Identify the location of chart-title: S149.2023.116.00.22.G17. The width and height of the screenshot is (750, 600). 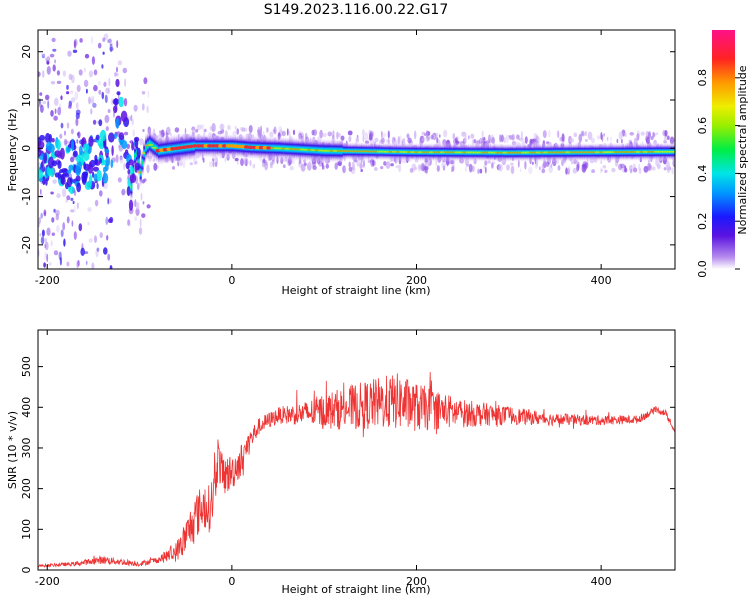
(356, 10).